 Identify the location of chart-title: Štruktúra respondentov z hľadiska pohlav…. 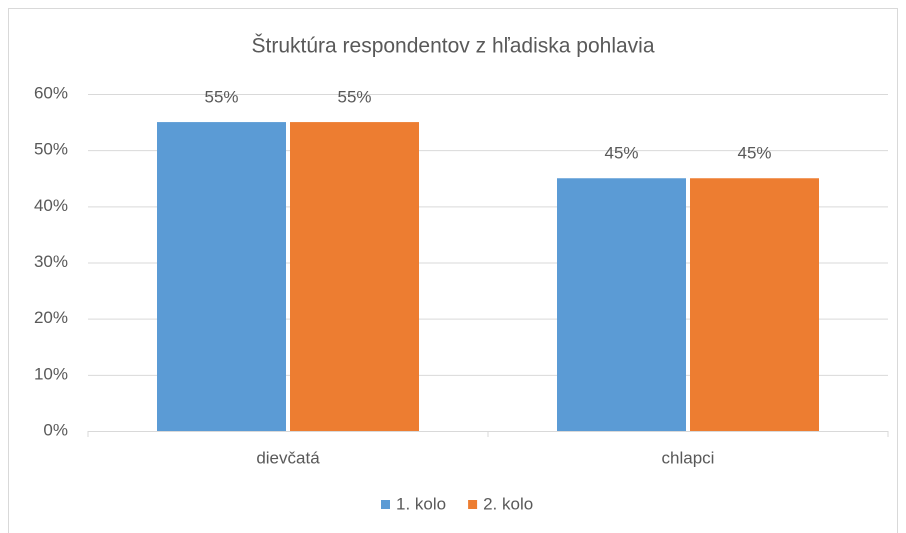
(452, 46).